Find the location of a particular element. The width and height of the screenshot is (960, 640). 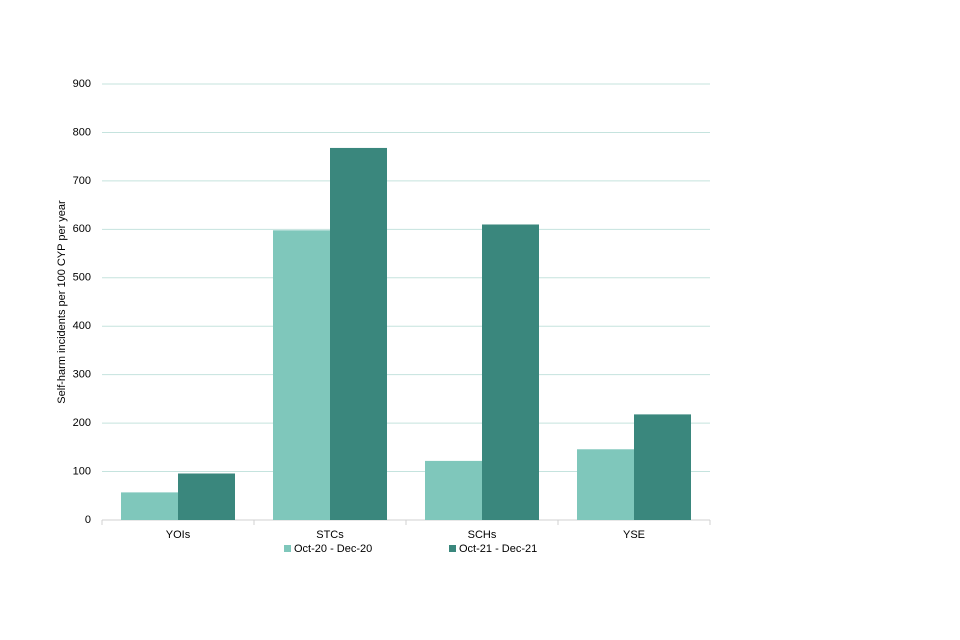

y-axis-label: Self-harm incidents per 100 CYP per year is located at coordinates (62, 302).